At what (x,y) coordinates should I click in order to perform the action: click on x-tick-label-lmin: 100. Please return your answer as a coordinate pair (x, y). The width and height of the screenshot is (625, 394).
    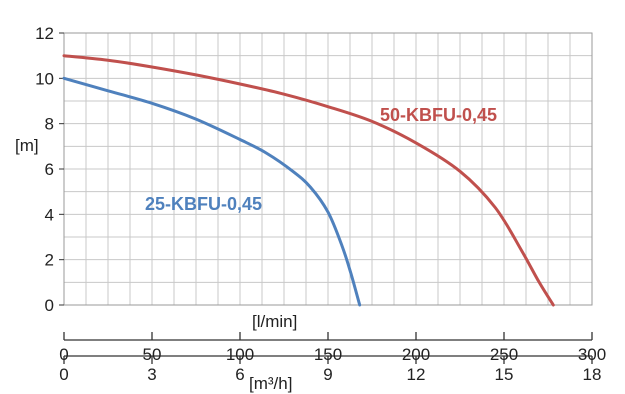
    Looking at the image, I should click on (240, 354).